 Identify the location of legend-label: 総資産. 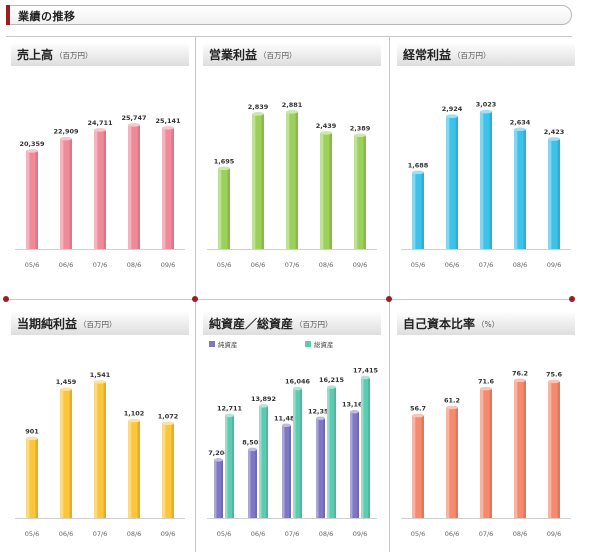
(324, 344).